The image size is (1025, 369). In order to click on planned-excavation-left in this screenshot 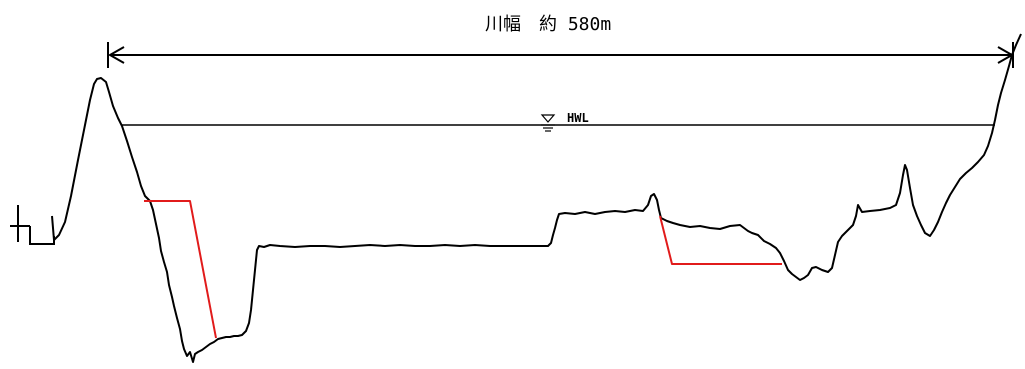, I will do `click(180, 269)`.